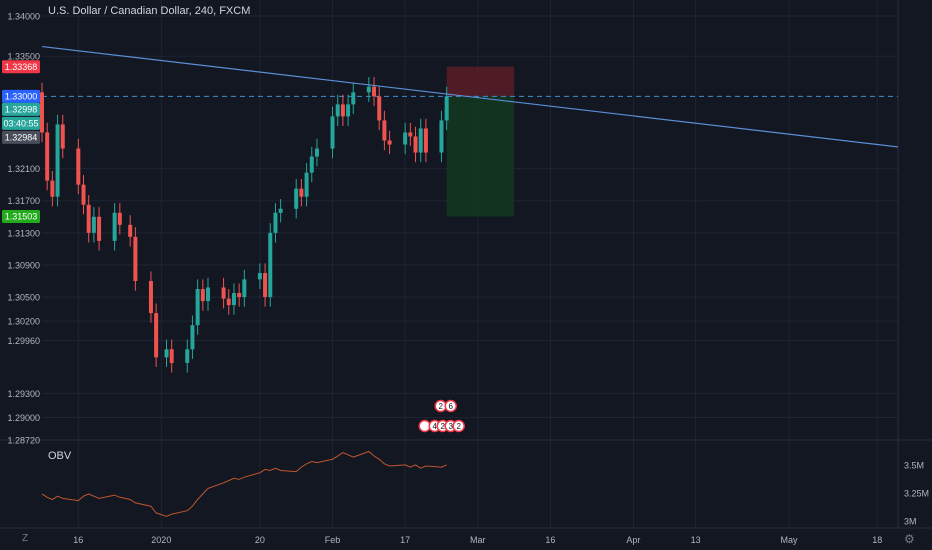 This screenshot has width=932, height=550. What do you see at coordinates (23, 169) in the screenshot?
I see `y-tick-label: 1.32100` at bounding box center [23, 169].